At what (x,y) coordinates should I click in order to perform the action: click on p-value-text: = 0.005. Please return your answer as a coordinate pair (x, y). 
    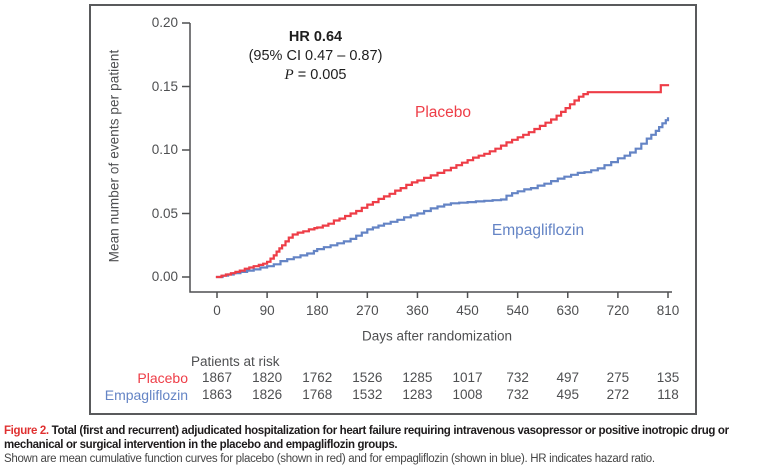
    Looking at the image, I should click on (320, 75).